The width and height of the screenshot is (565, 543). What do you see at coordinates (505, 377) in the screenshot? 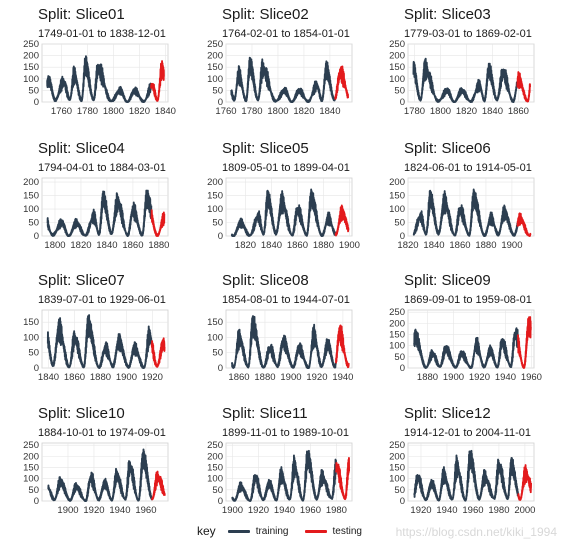
I see `x-tick-label: 1940` at bounding box center [505, 377].